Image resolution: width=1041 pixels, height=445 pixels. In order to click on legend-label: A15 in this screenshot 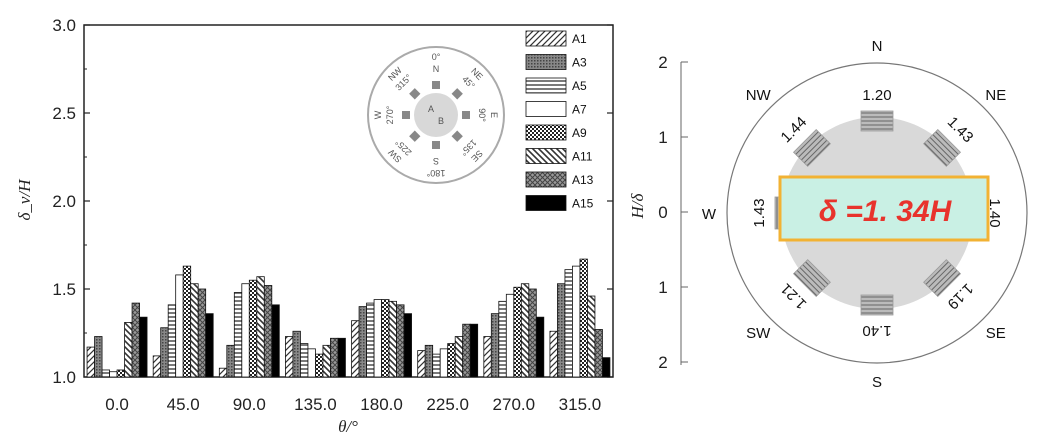, I will do `click(583, 204)`.